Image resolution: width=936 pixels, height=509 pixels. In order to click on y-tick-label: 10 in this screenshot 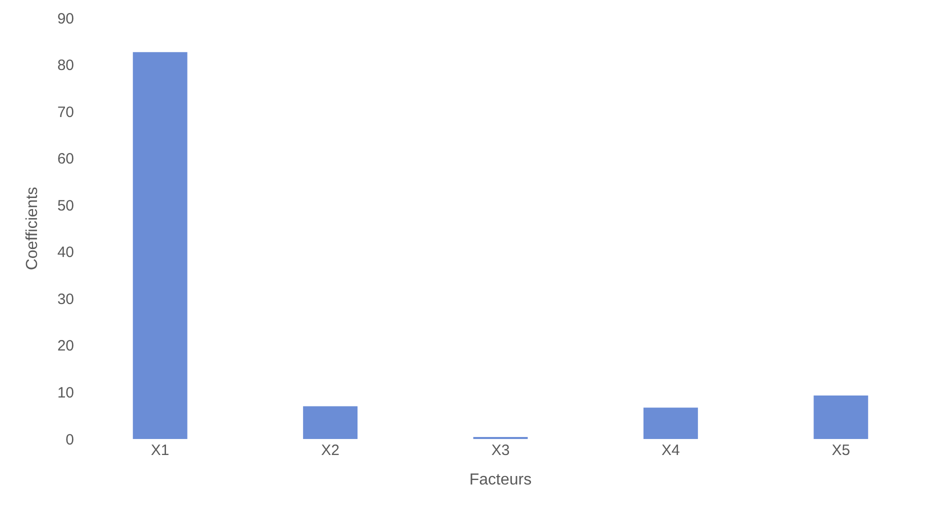, I will do `click(65, 393)`.